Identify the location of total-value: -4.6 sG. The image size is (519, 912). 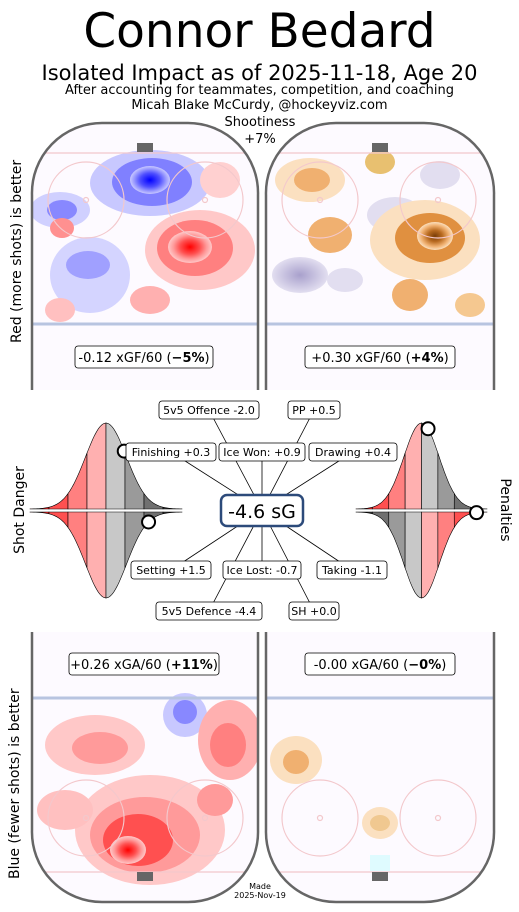
(262, 512).